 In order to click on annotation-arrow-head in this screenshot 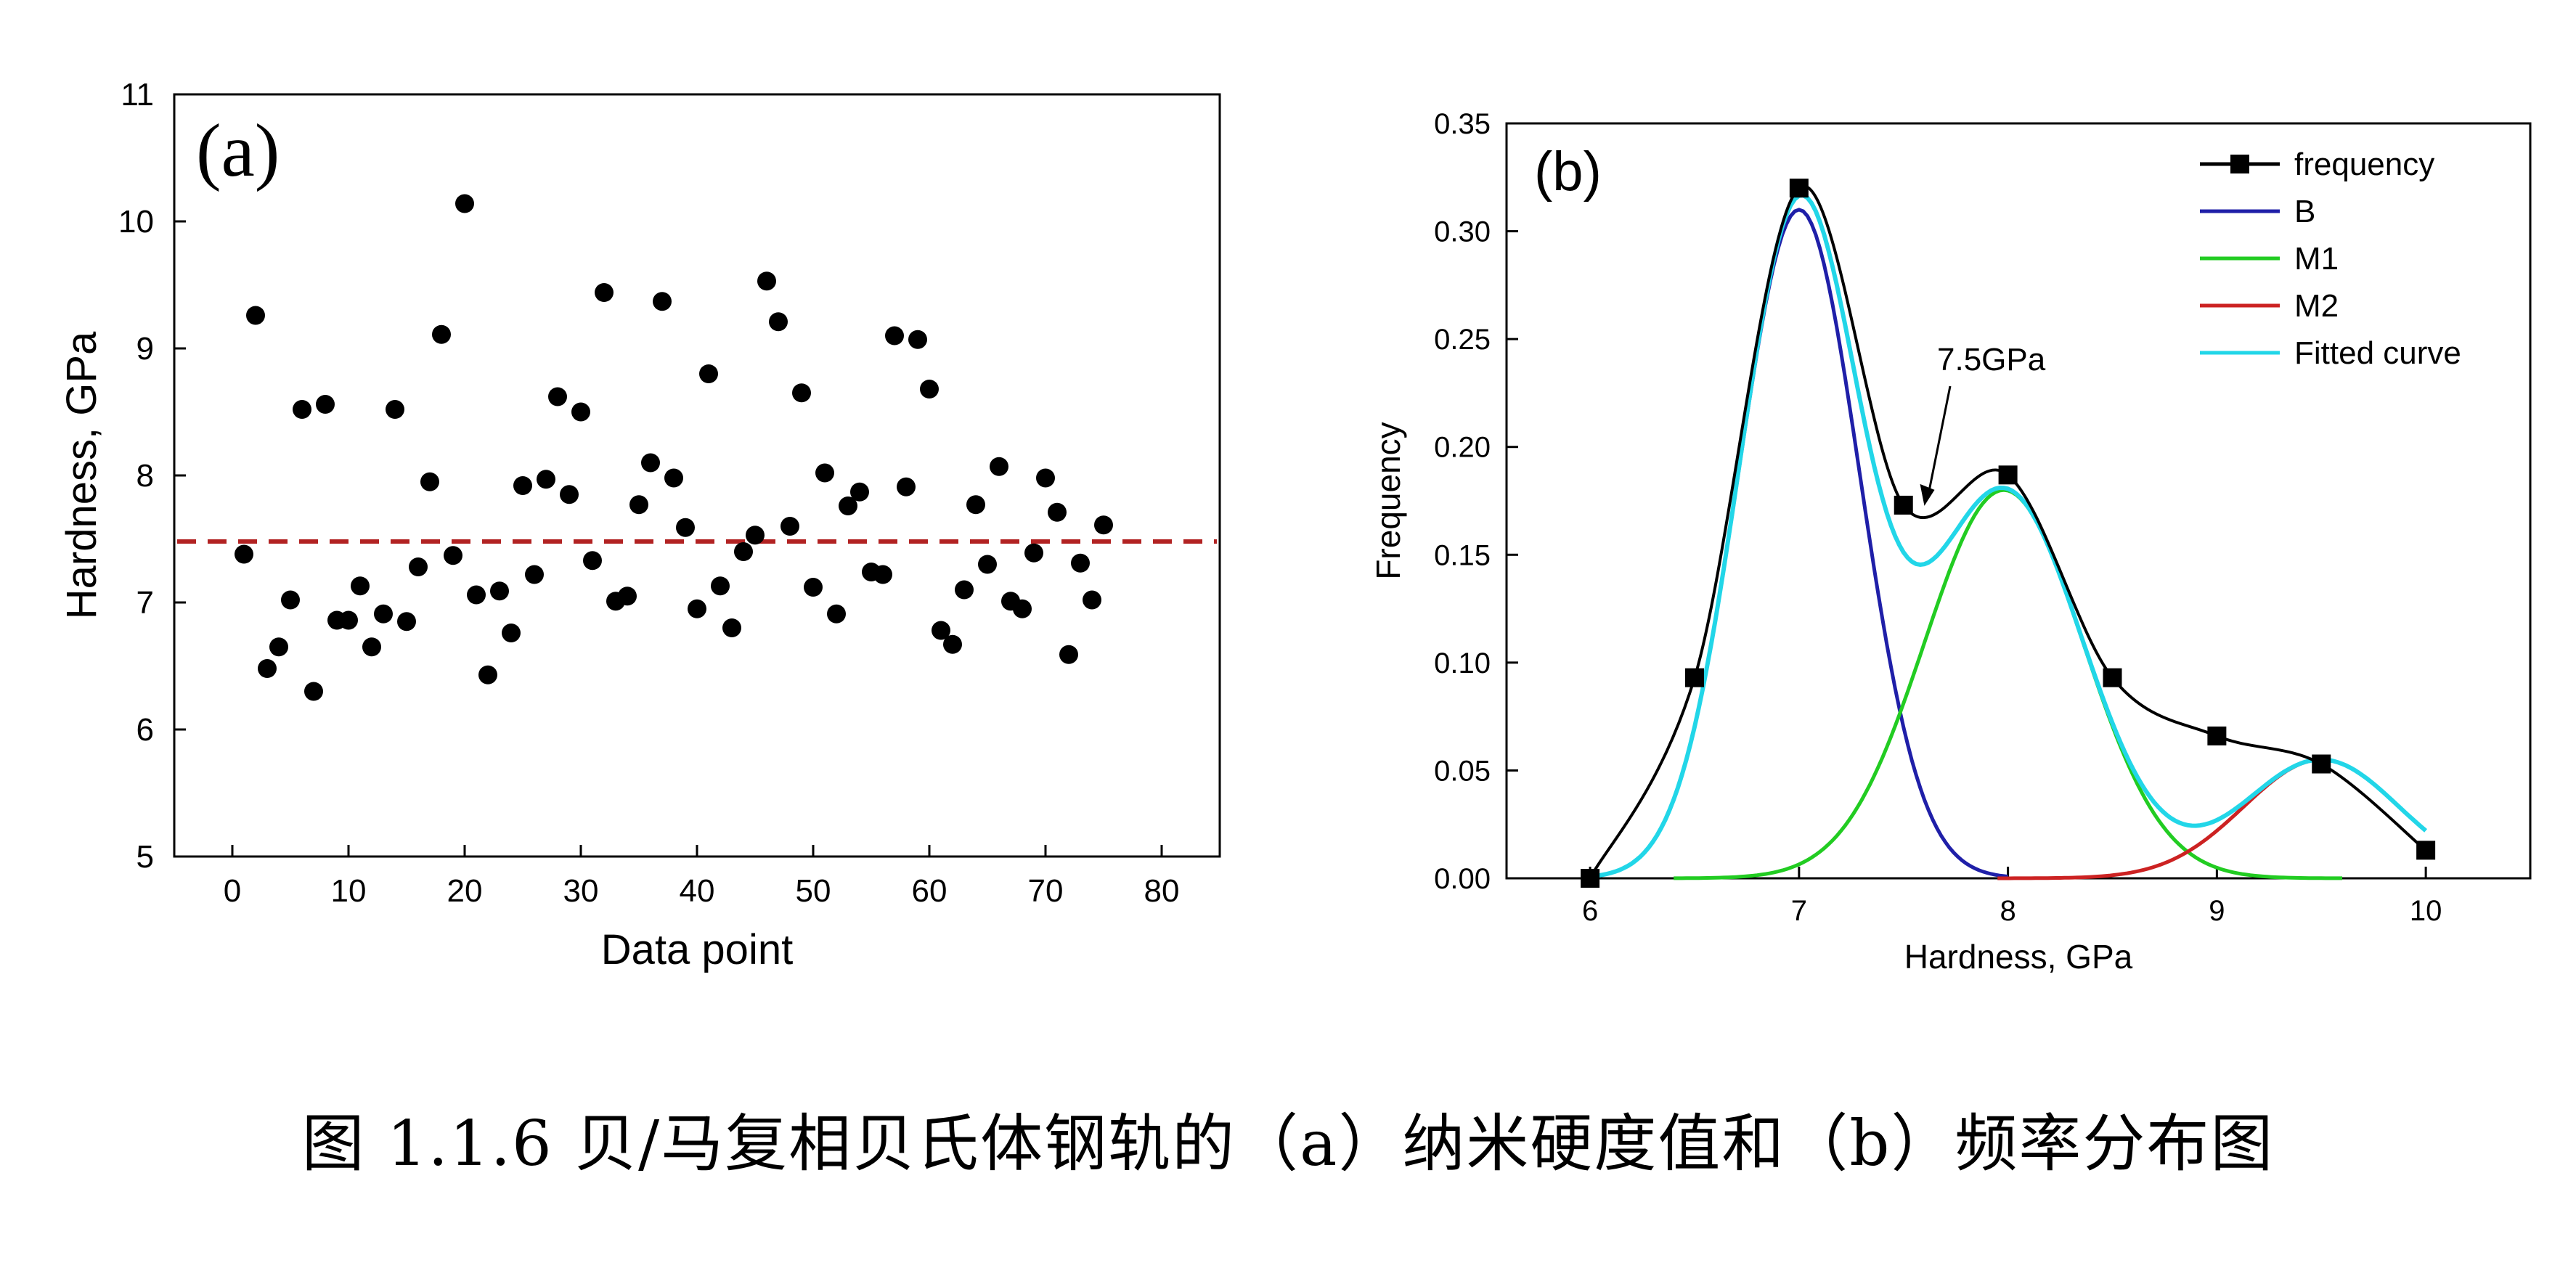, I will do `click(1927, 494)`.